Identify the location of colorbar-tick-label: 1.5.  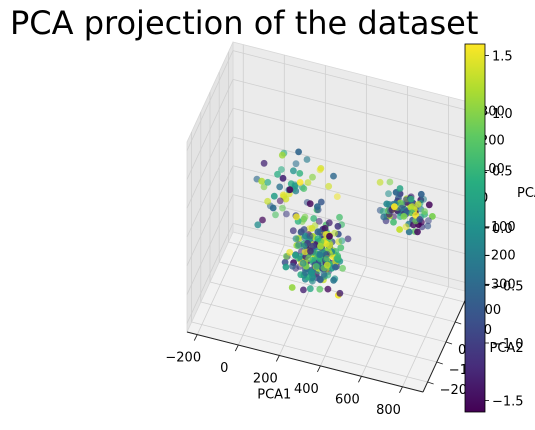
(502, 57).